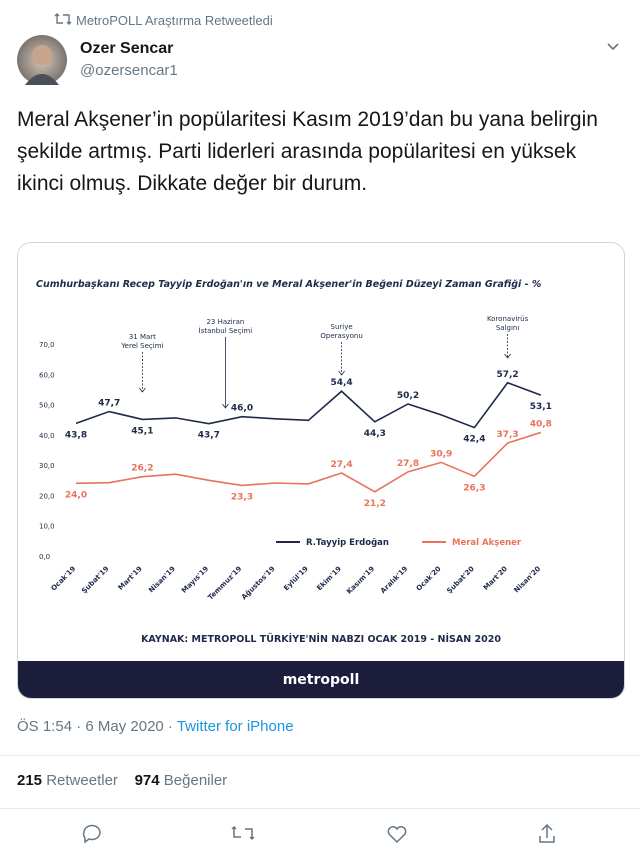 This screenshot has height=860, width=640. What do you see at coordinates (408, 396) in the screenshot?
I see `data-label: 50,2` at bounding box center [408, 396].